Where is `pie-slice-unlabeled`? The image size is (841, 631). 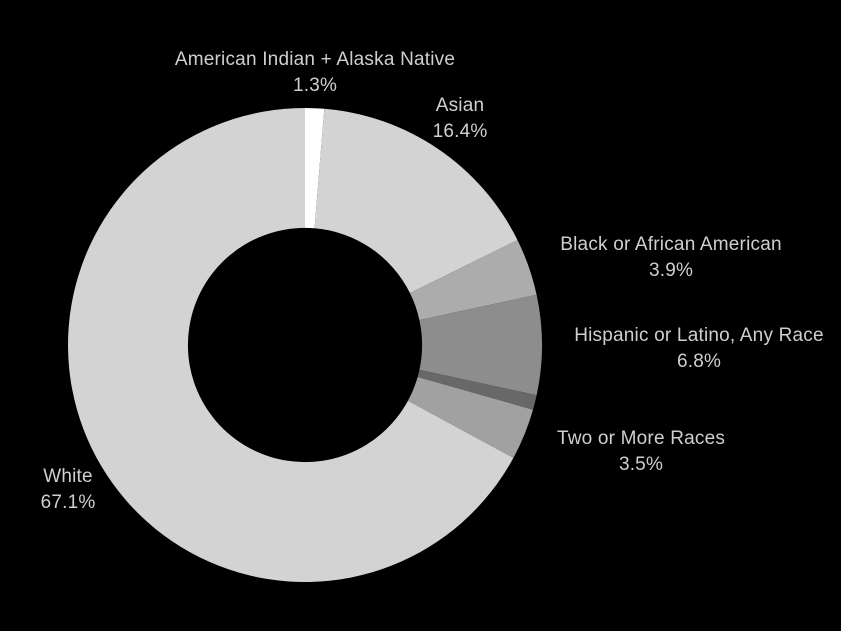
pie-slice-unlabeled is located at coordinates (477, 389).